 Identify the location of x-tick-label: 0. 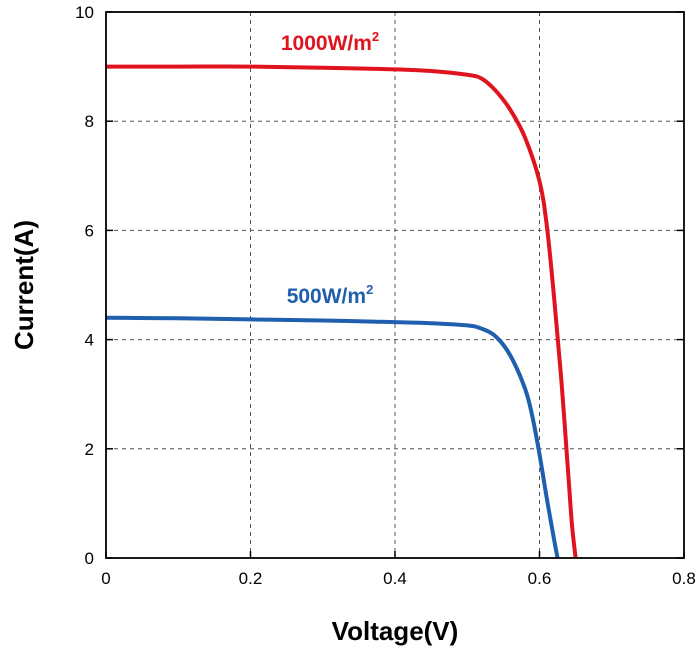
(105, 578).